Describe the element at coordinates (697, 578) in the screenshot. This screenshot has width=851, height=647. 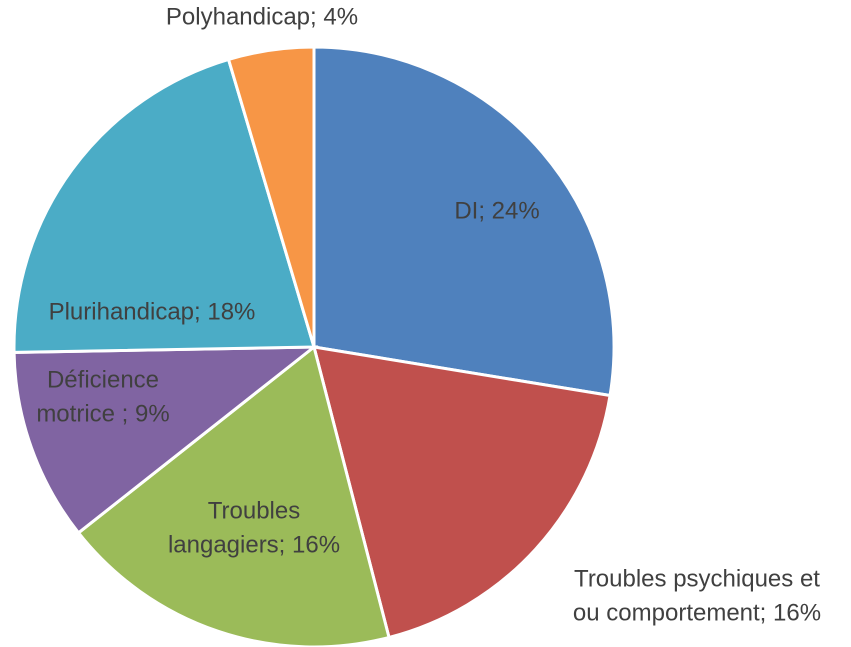
I see `data-label: Troubles psychiques et` at that location.